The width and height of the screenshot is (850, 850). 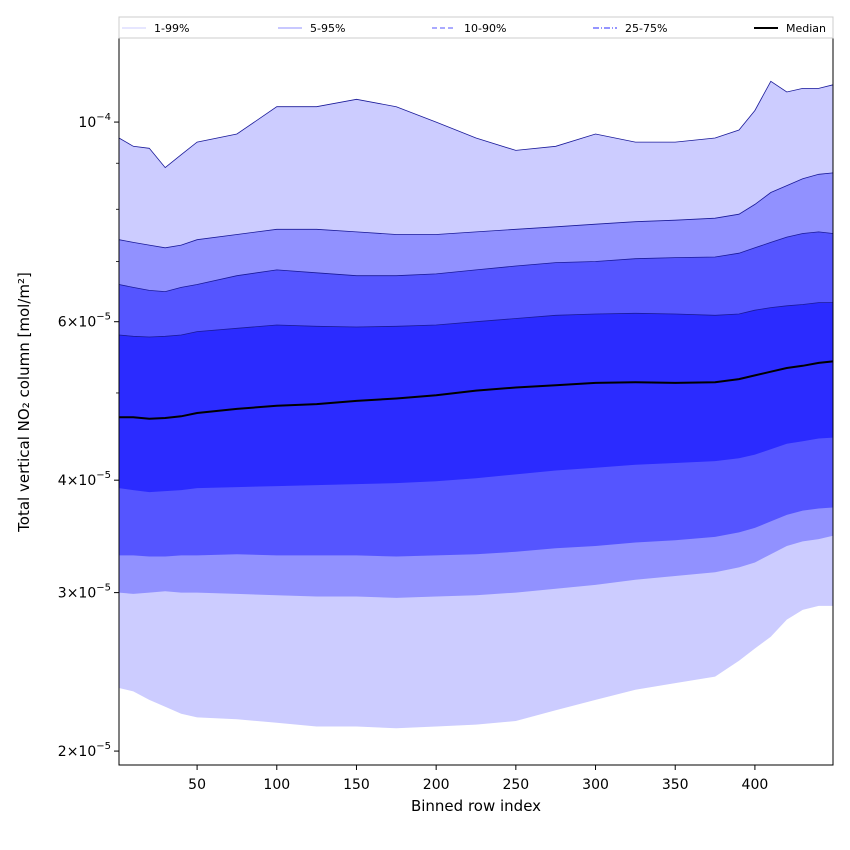 What do you see at coordinates (806, 28) in the screenshot?
I see `legend-label: Median` at bounding box center [806, 28].